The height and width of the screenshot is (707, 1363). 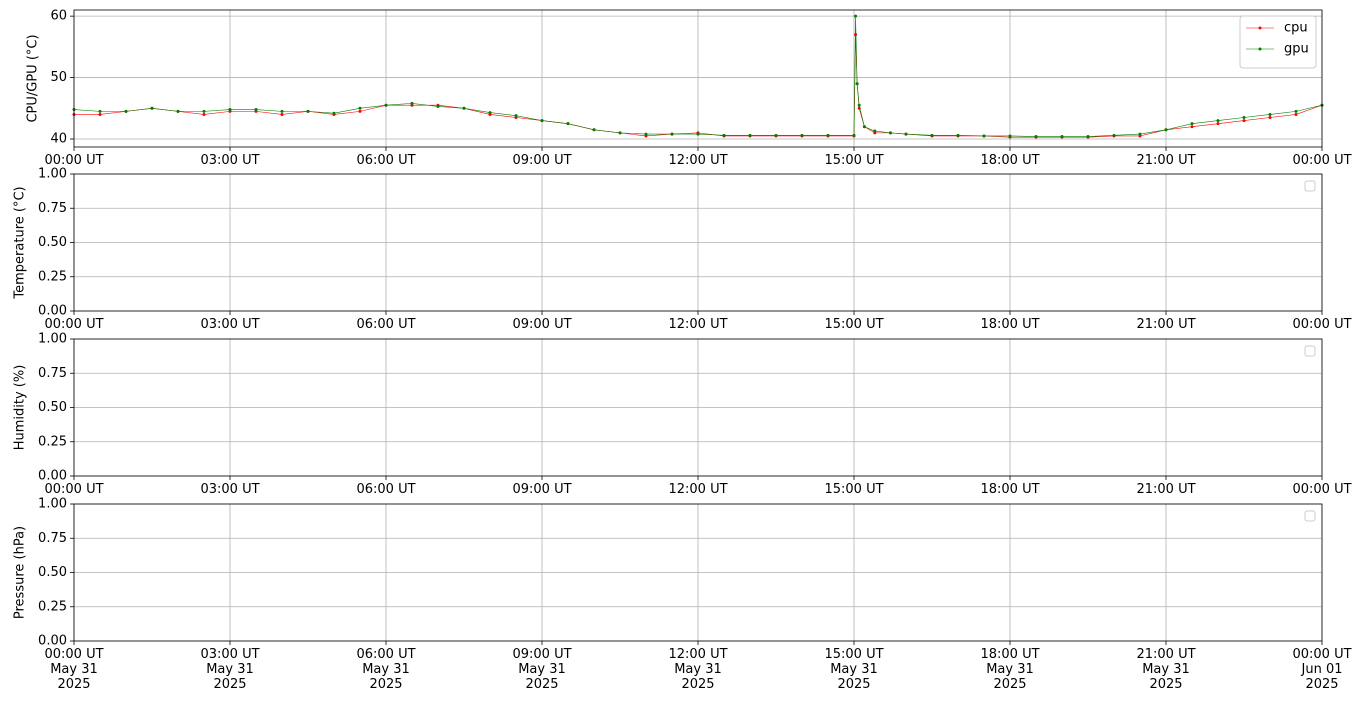 I want to click on x-tick-label: 03:00 UT May 31 2025, so click(x=230, y=669).